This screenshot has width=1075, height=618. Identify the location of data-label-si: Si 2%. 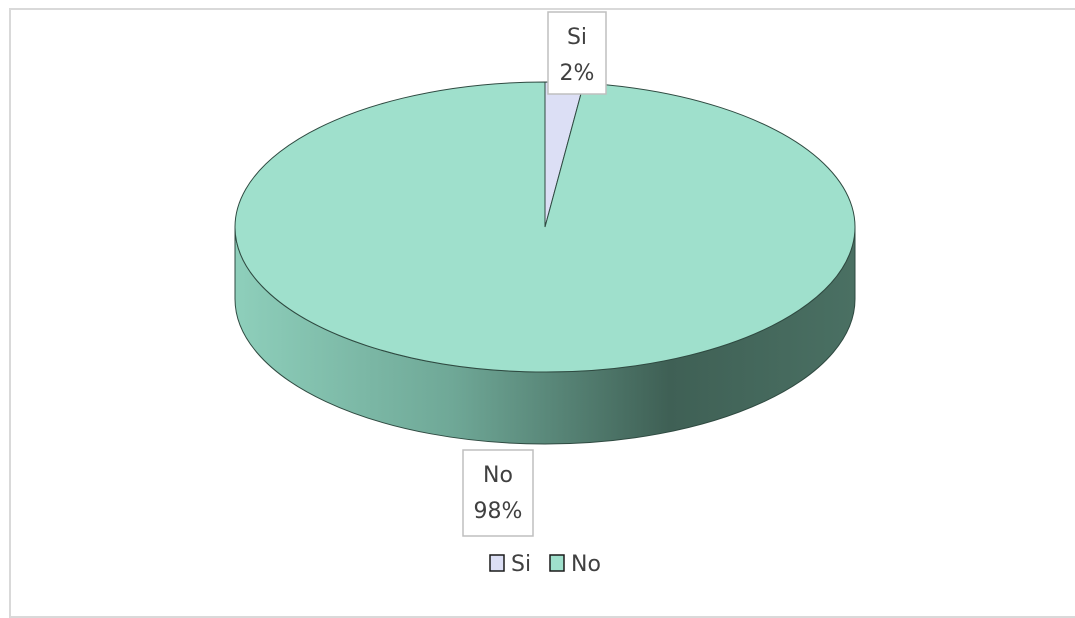
(577, 53).